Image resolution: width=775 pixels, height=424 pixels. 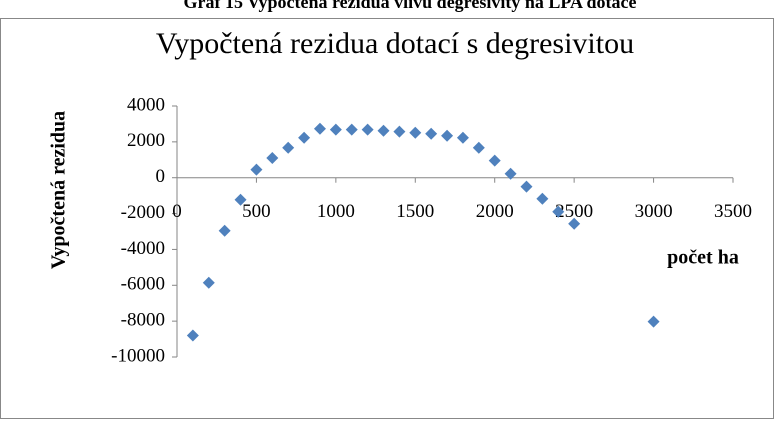 I want to click on y-tick-label: -2000, so click(x=143, y=212).